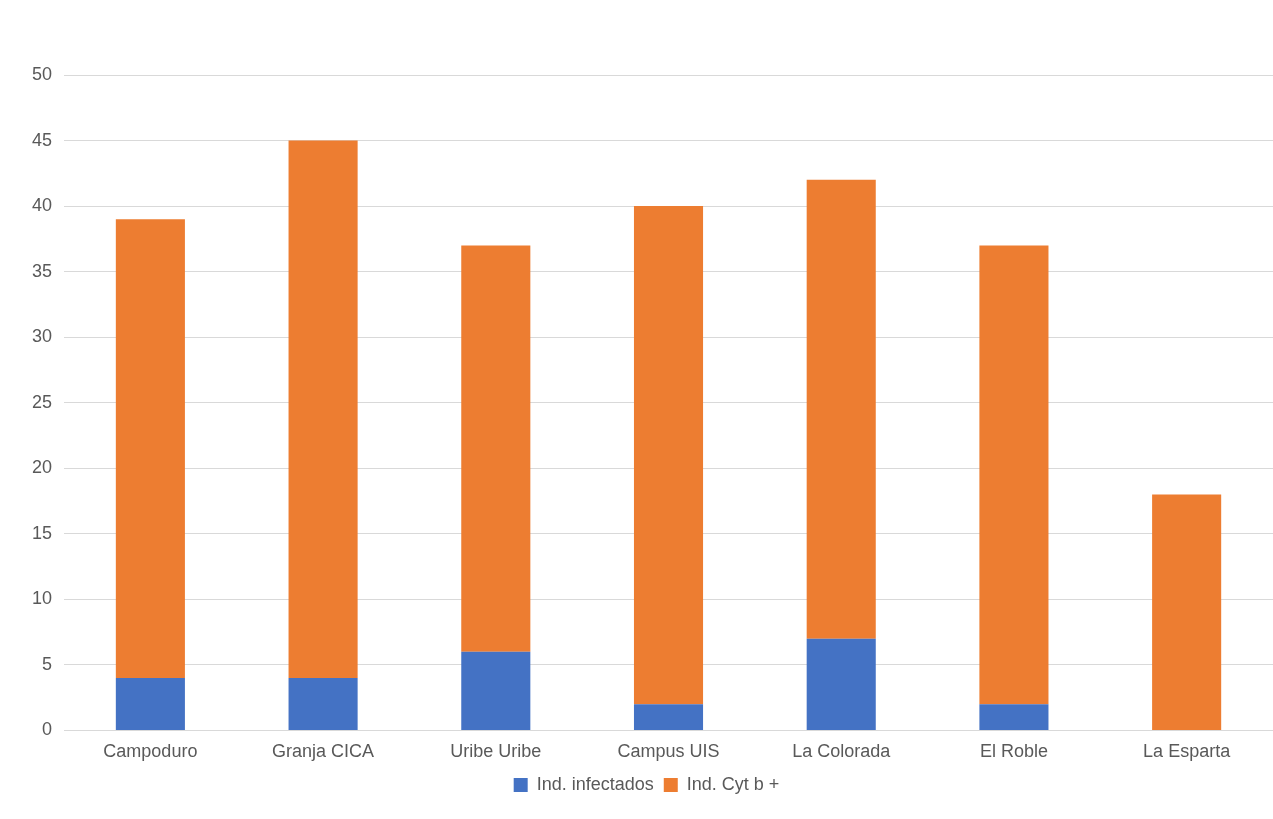 This screenshot has width=1273, height=819. I want to click on y-tick-label: 0, so click(47, 729).